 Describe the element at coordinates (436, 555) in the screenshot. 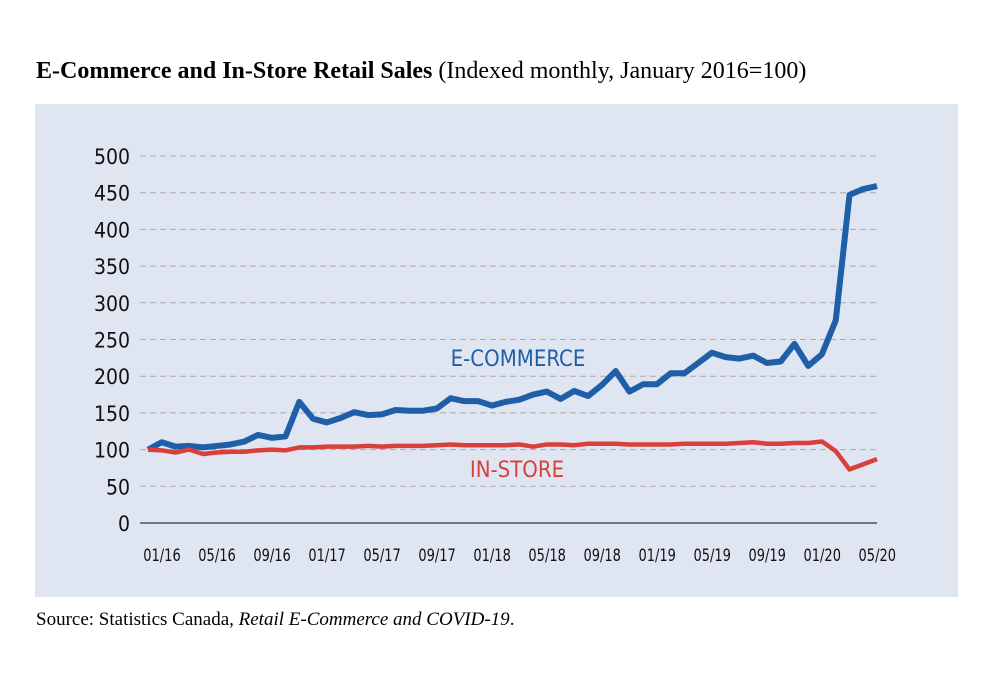

I see `x-tick-label: 09/17` at that location.